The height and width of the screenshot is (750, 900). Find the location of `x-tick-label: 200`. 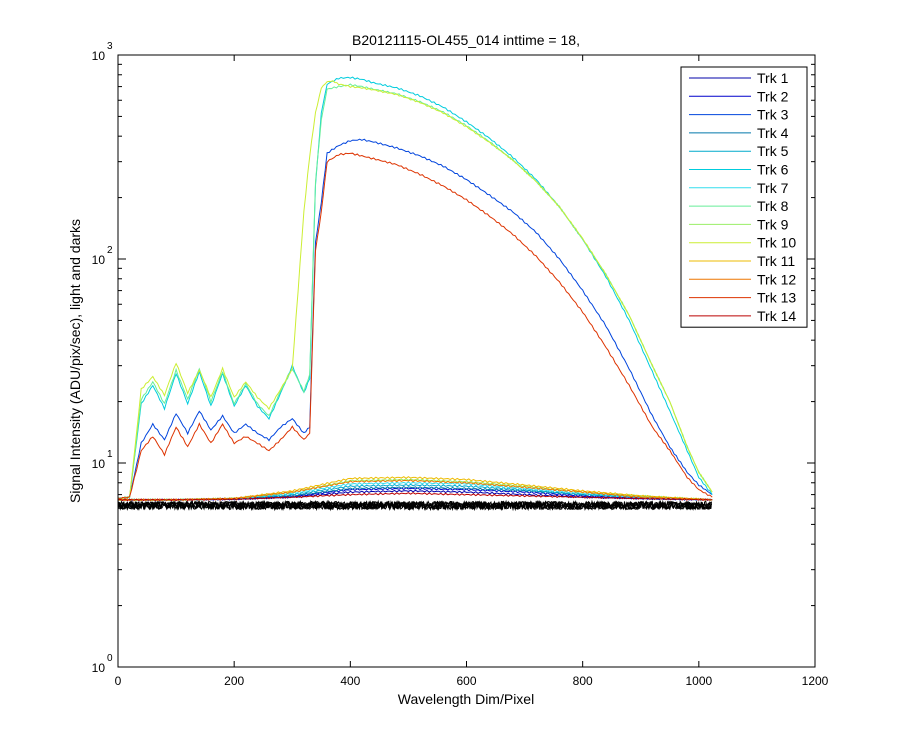

x-tick-label: 200 is located at coordinates (234, 681).